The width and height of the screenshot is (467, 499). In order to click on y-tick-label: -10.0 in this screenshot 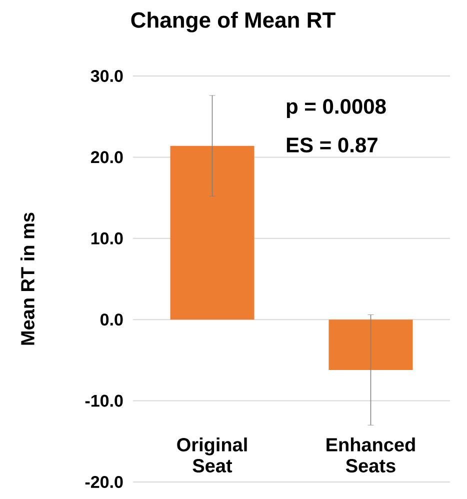, I will do `click(104, 400)`.